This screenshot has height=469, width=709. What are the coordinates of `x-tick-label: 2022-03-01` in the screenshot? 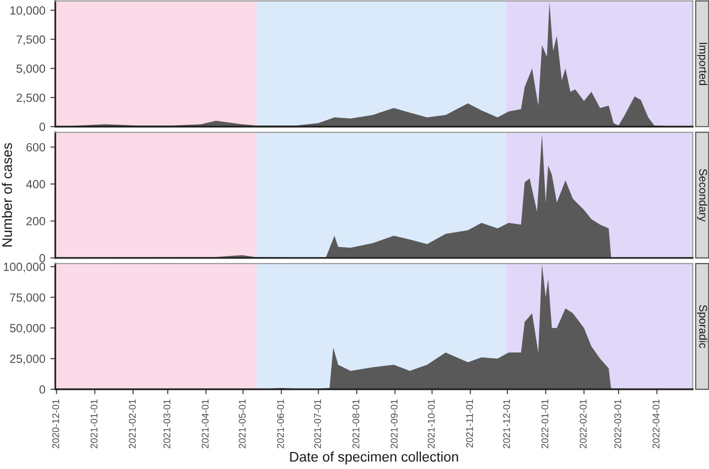 It's located at (618, 423).